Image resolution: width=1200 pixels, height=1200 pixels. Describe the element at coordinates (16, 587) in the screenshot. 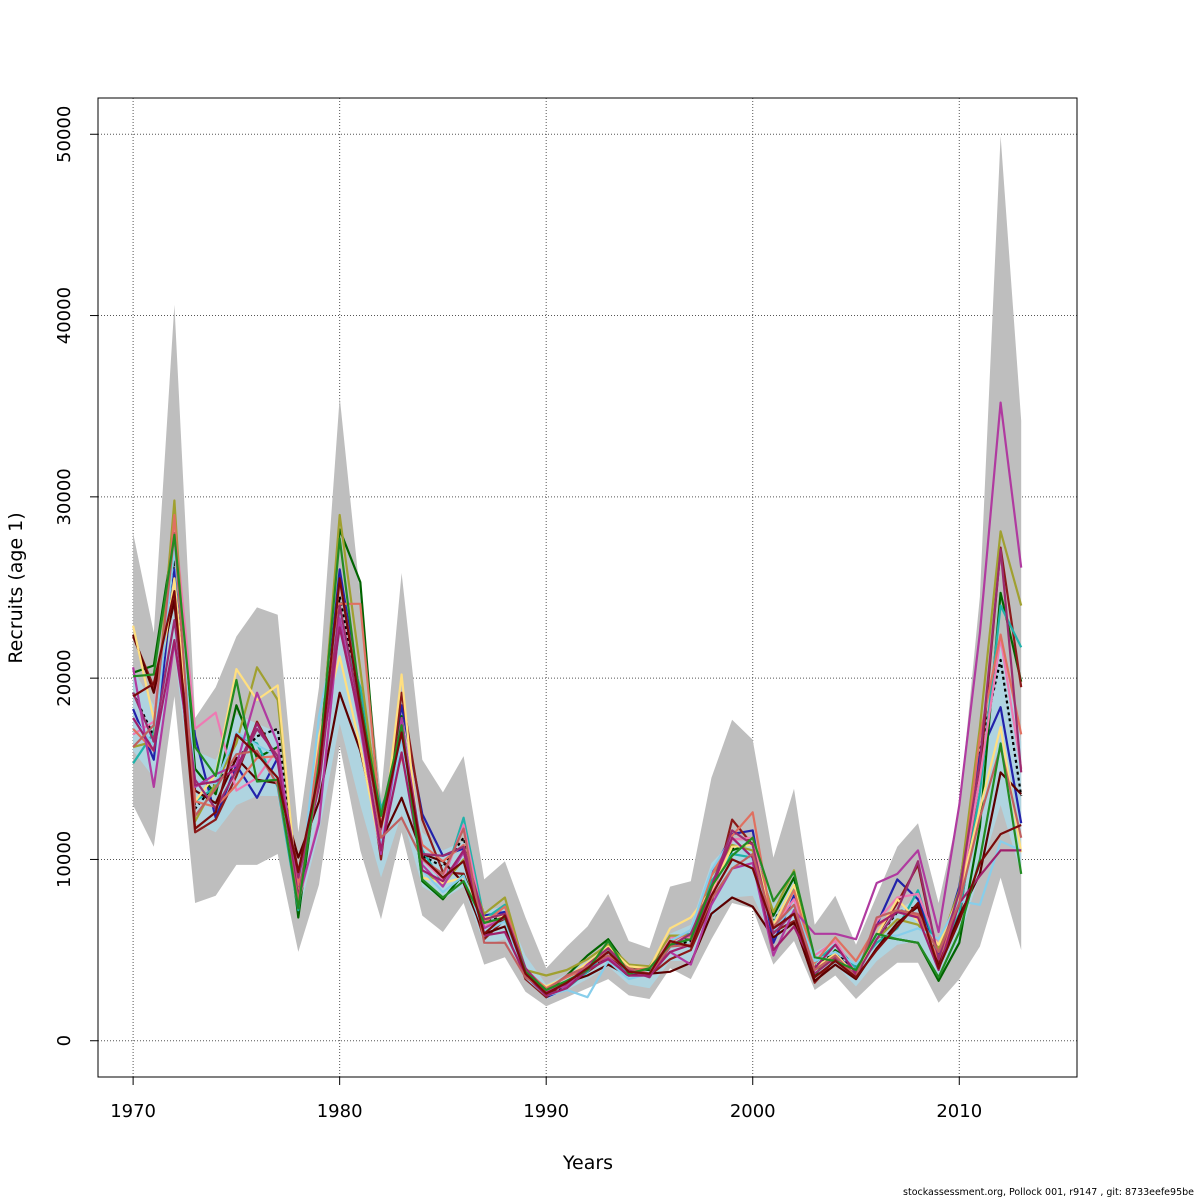

I see `y-axis-title: Recruits (age 1)` at that location.